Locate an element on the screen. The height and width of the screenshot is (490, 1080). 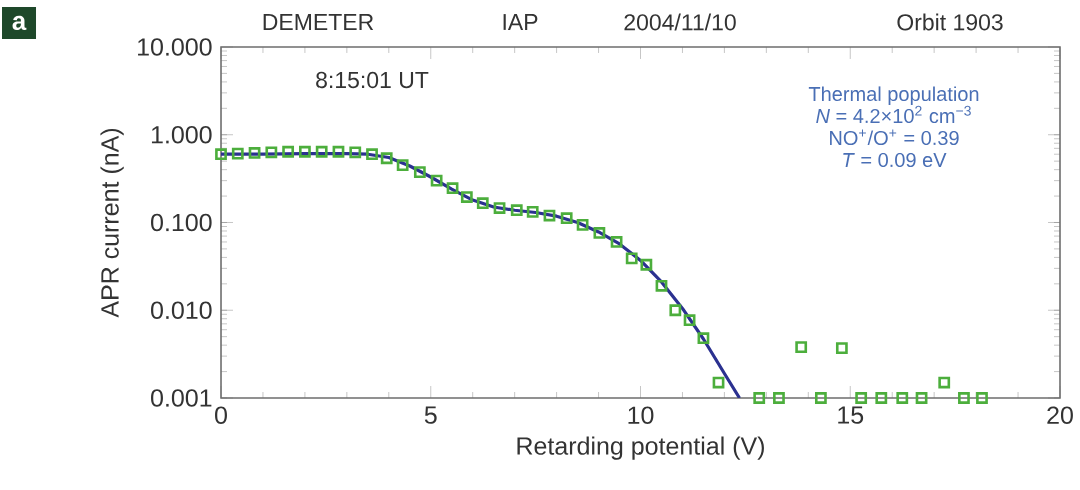
y-tick-label: 10.000 is located at coordinates (175, 47).